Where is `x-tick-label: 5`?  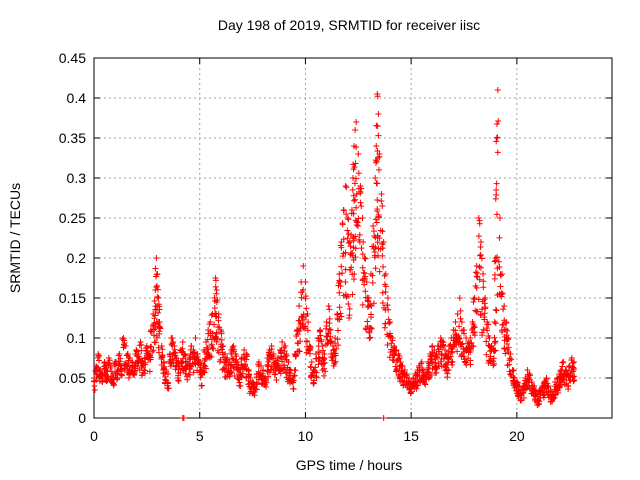
x-tick-label: 5 is located at coordinates (200, 436).